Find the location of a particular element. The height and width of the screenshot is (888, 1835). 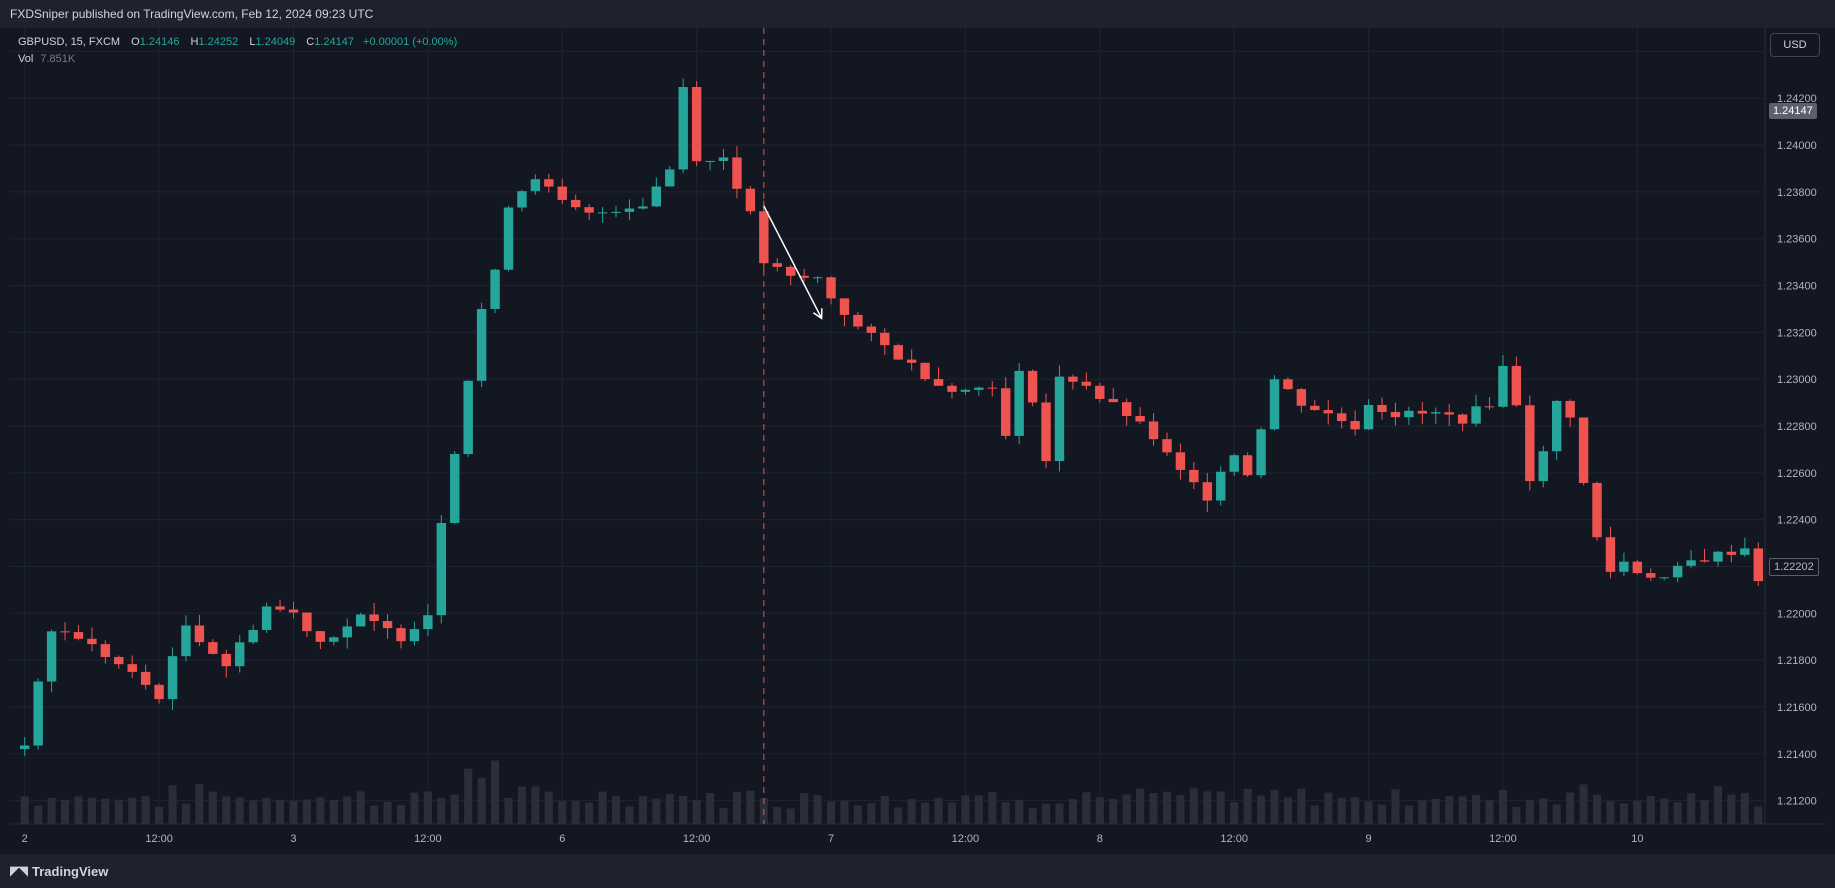

x-tick-label: 6 is located at coordinates (562, 839).